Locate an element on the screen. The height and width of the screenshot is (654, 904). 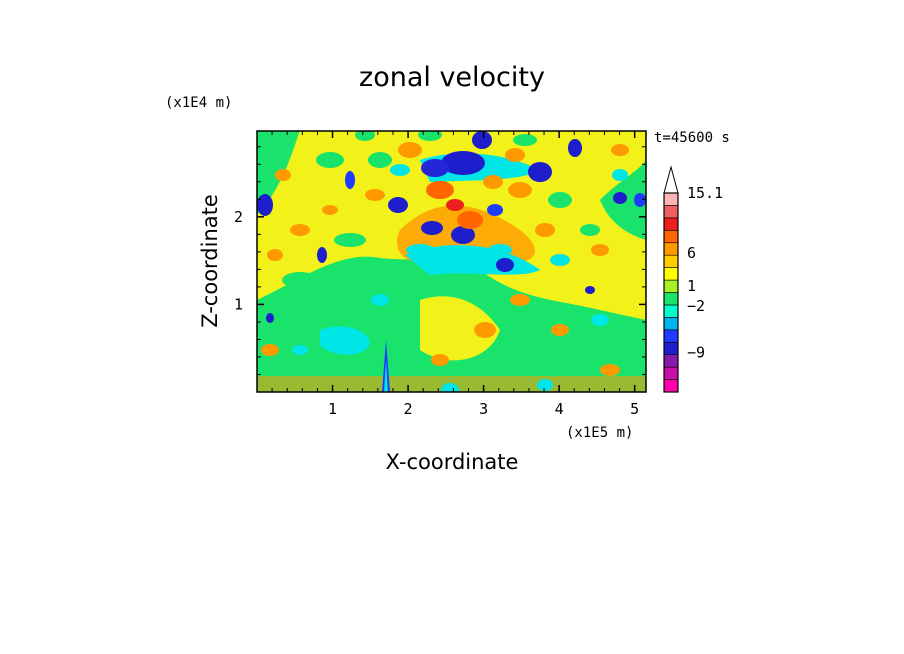
field-zone-lower-yellow is located at coordinates (460, 328).